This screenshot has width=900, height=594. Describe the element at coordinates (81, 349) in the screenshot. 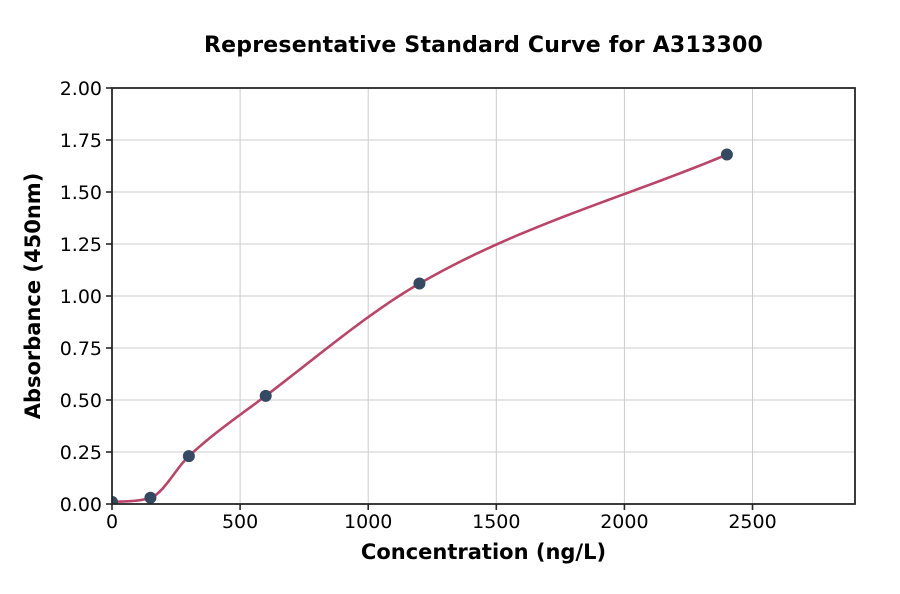

I see `y-tick-label: 0.75` at that location.